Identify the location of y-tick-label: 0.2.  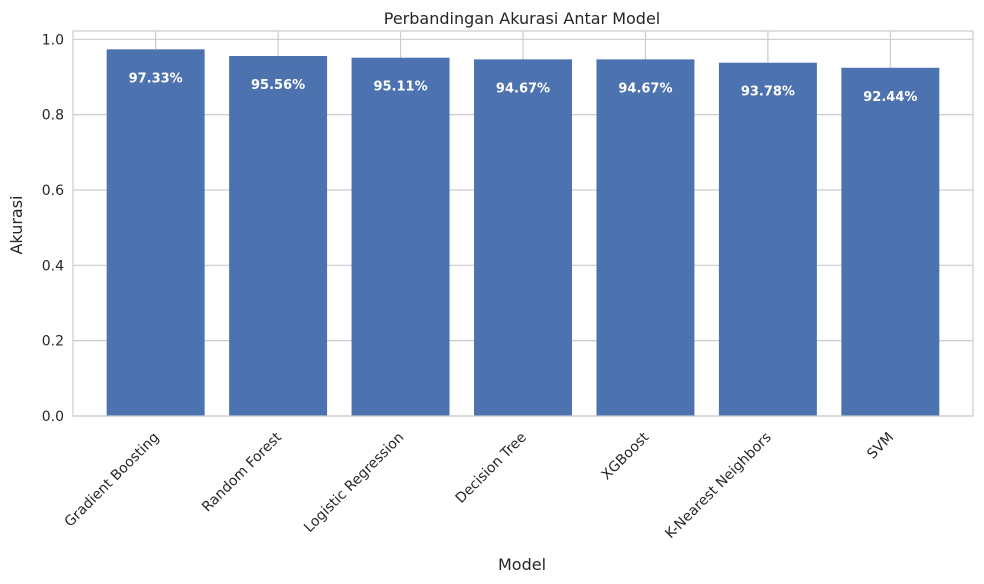
(53, 342).